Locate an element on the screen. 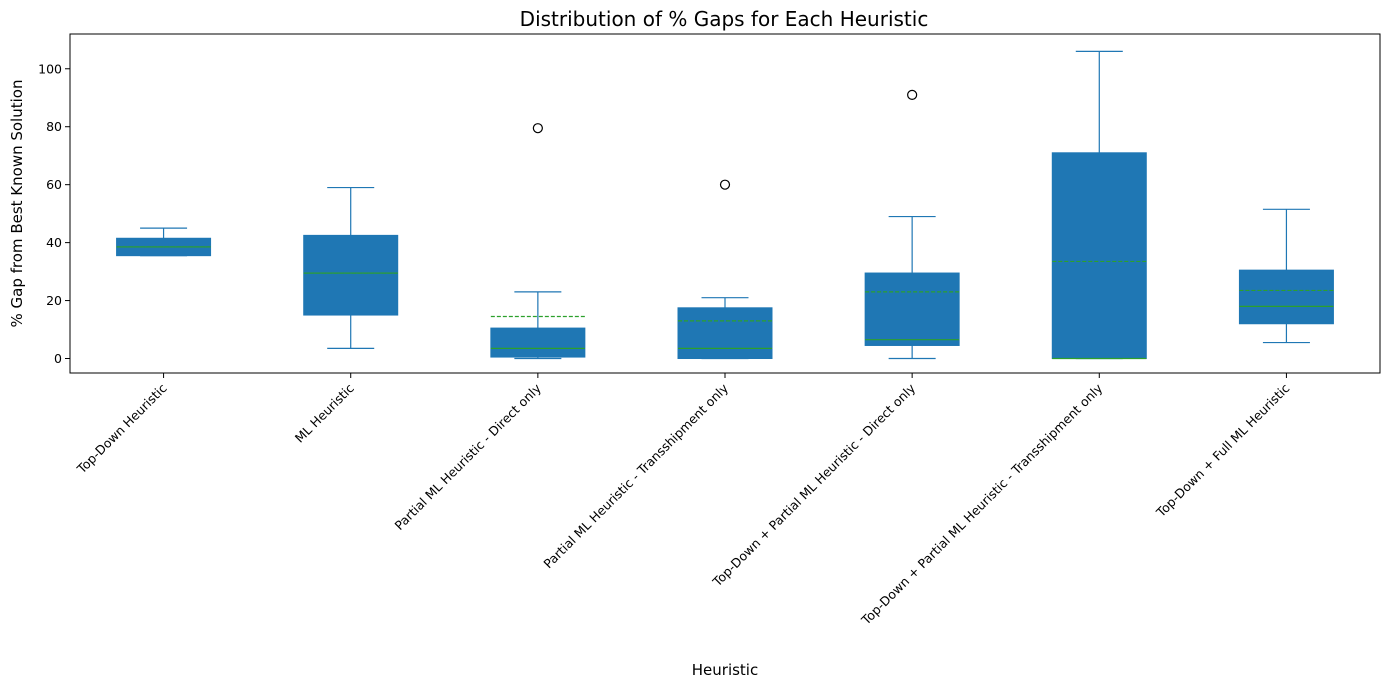 This screenshot has width=1389, height=690. x-tick-label: Top-Down + Full ML Heuristic is located at coordinates (1223, 450).